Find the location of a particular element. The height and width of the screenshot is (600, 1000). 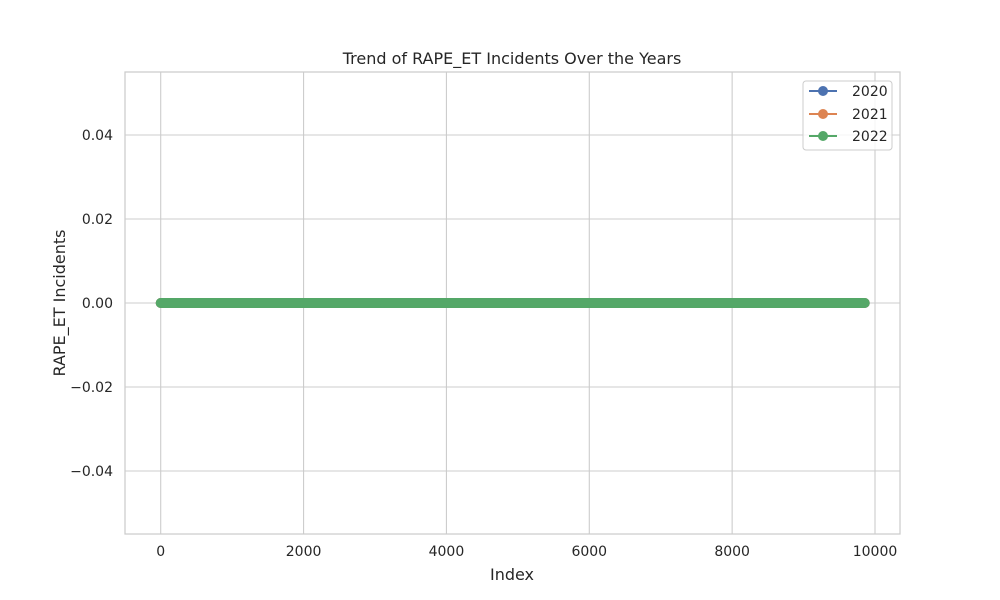

legend-label: 2020 is located at coordinates (870, 92).